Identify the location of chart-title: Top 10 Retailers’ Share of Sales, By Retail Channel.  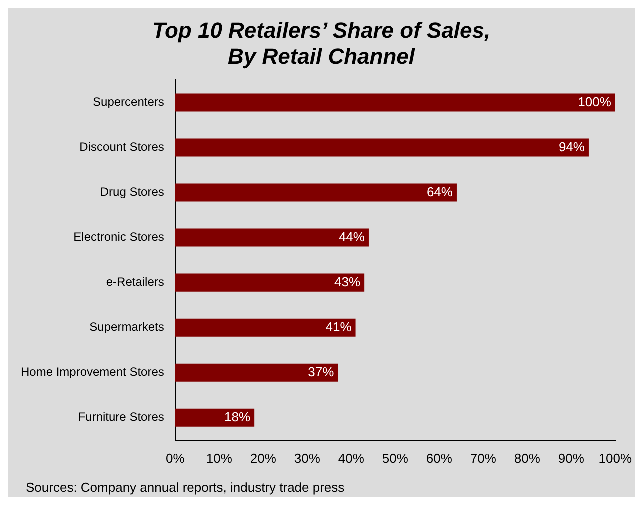
(321, 44).